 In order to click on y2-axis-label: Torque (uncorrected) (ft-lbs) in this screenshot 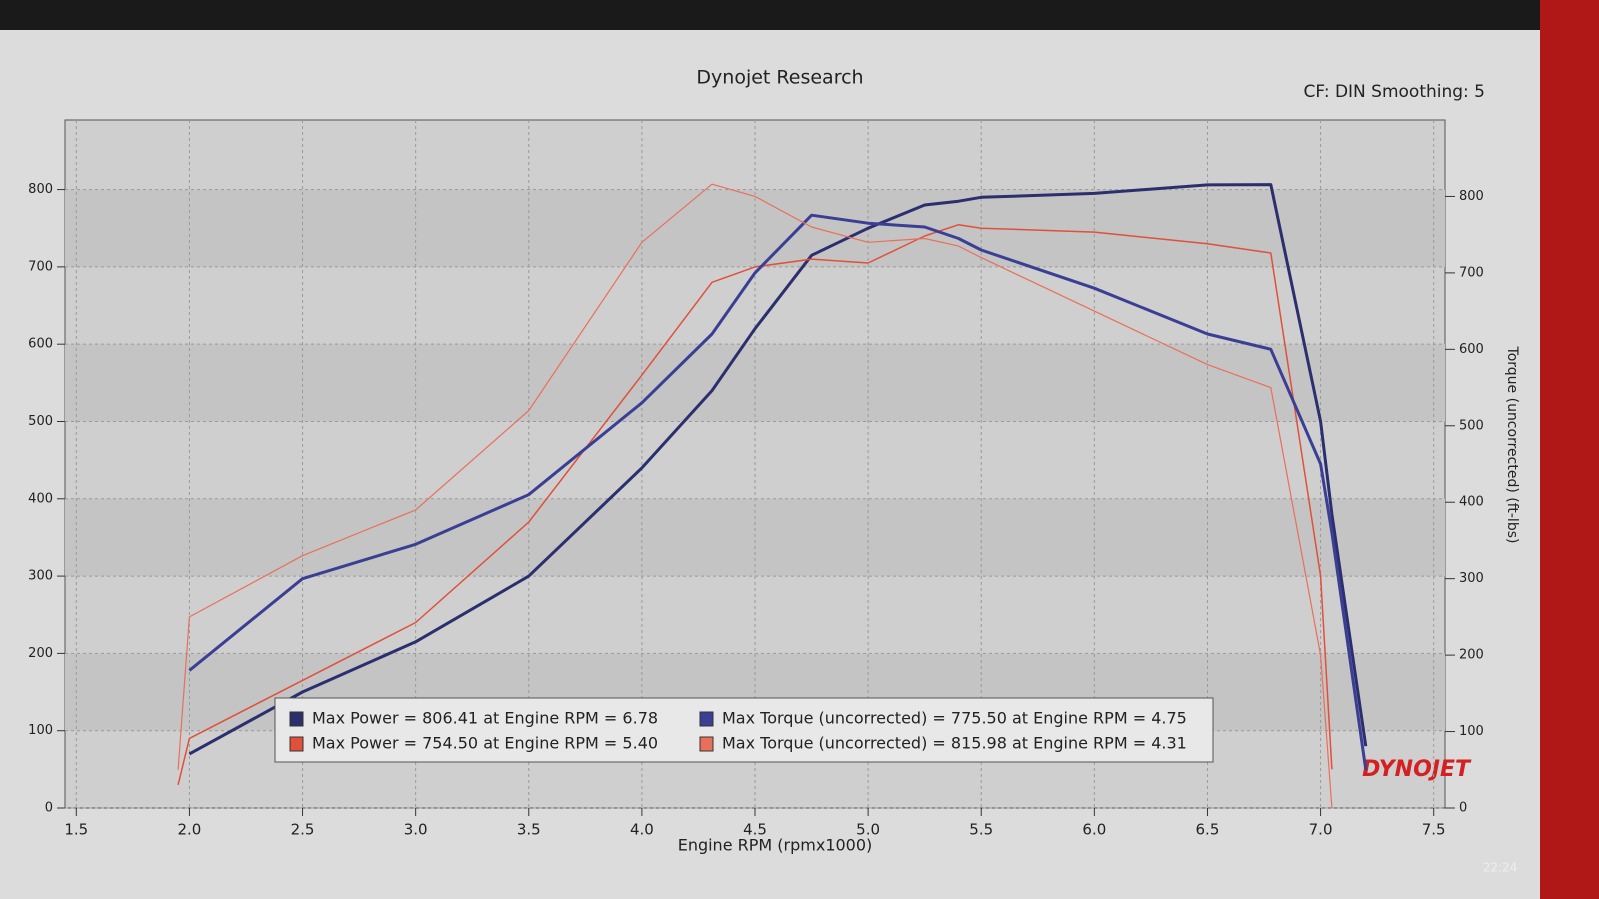, I will do `click(1512, 445)`.